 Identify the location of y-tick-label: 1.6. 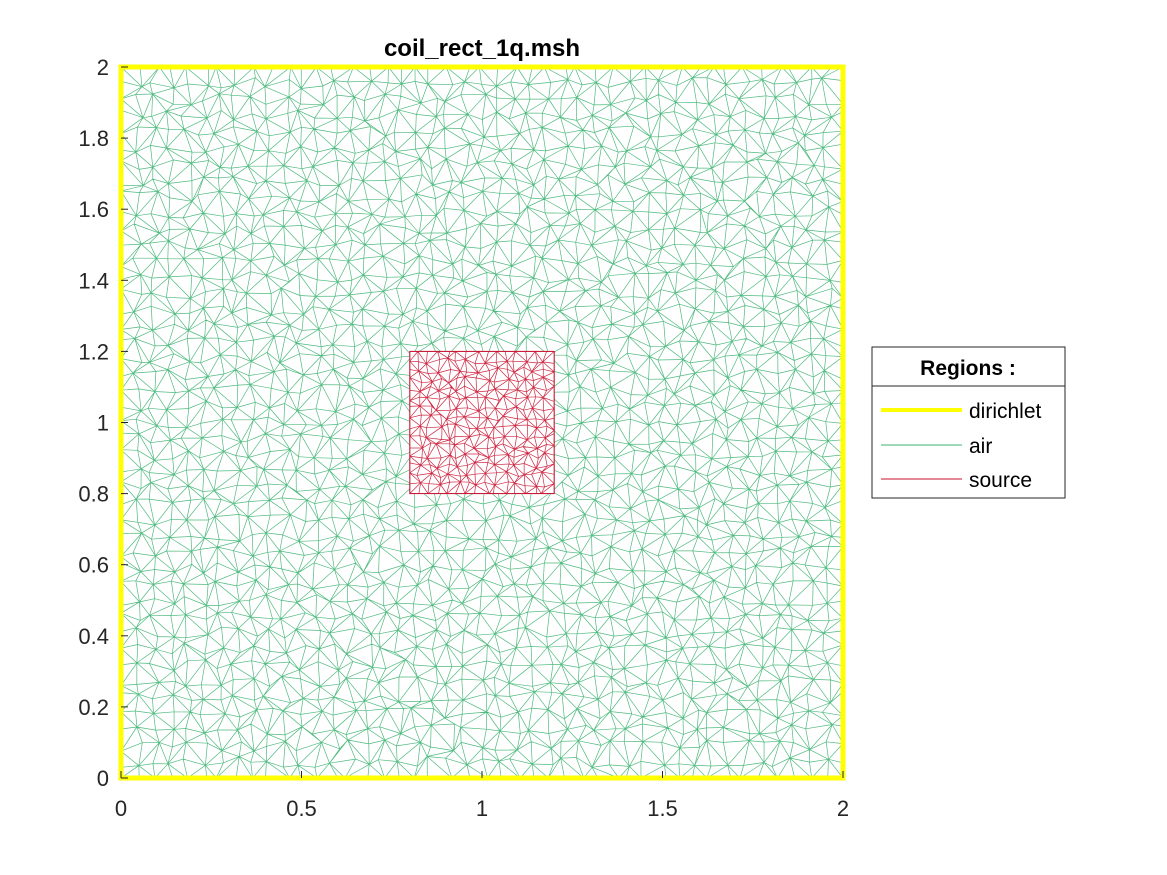
(93, 209).